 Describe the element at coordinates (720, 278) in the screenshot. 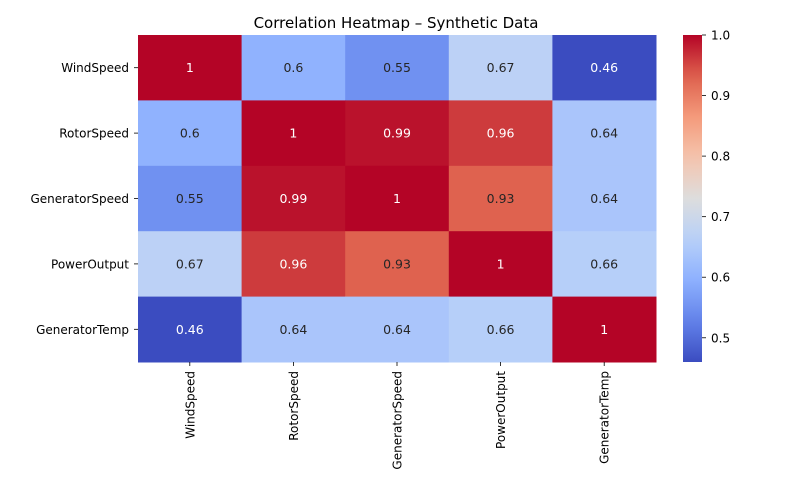

I see `colorbar-tick-label: 0.6` at that location.